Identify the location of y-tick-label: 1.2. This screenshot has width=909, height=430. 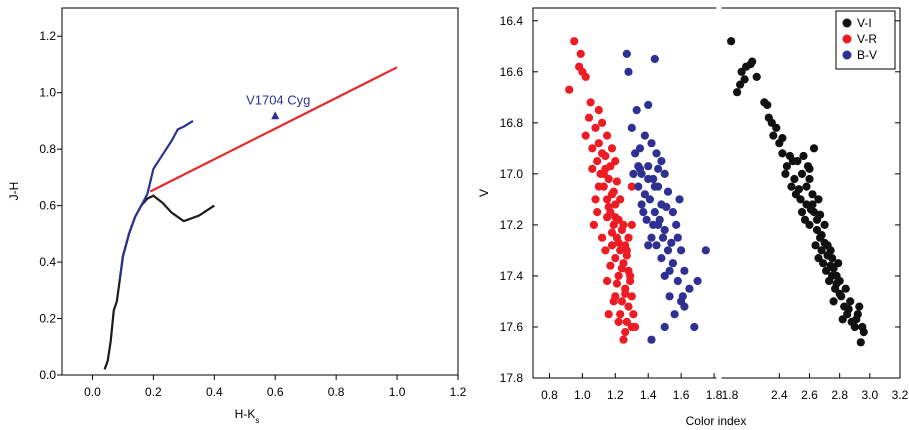
(47, 36).